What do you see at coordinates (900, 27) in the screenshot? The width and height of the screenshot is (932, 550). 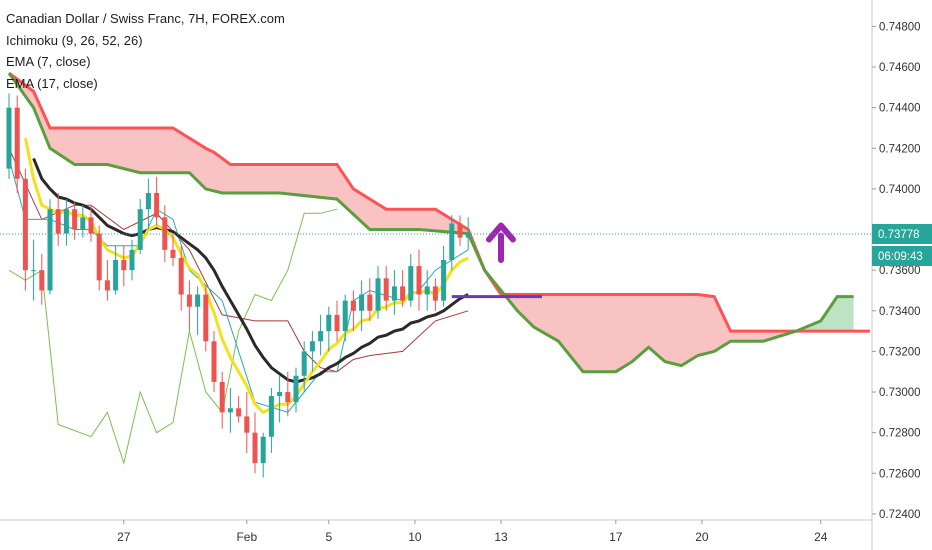 I see `y-tick-label: 0.74800` at bounding box center [900, 27].